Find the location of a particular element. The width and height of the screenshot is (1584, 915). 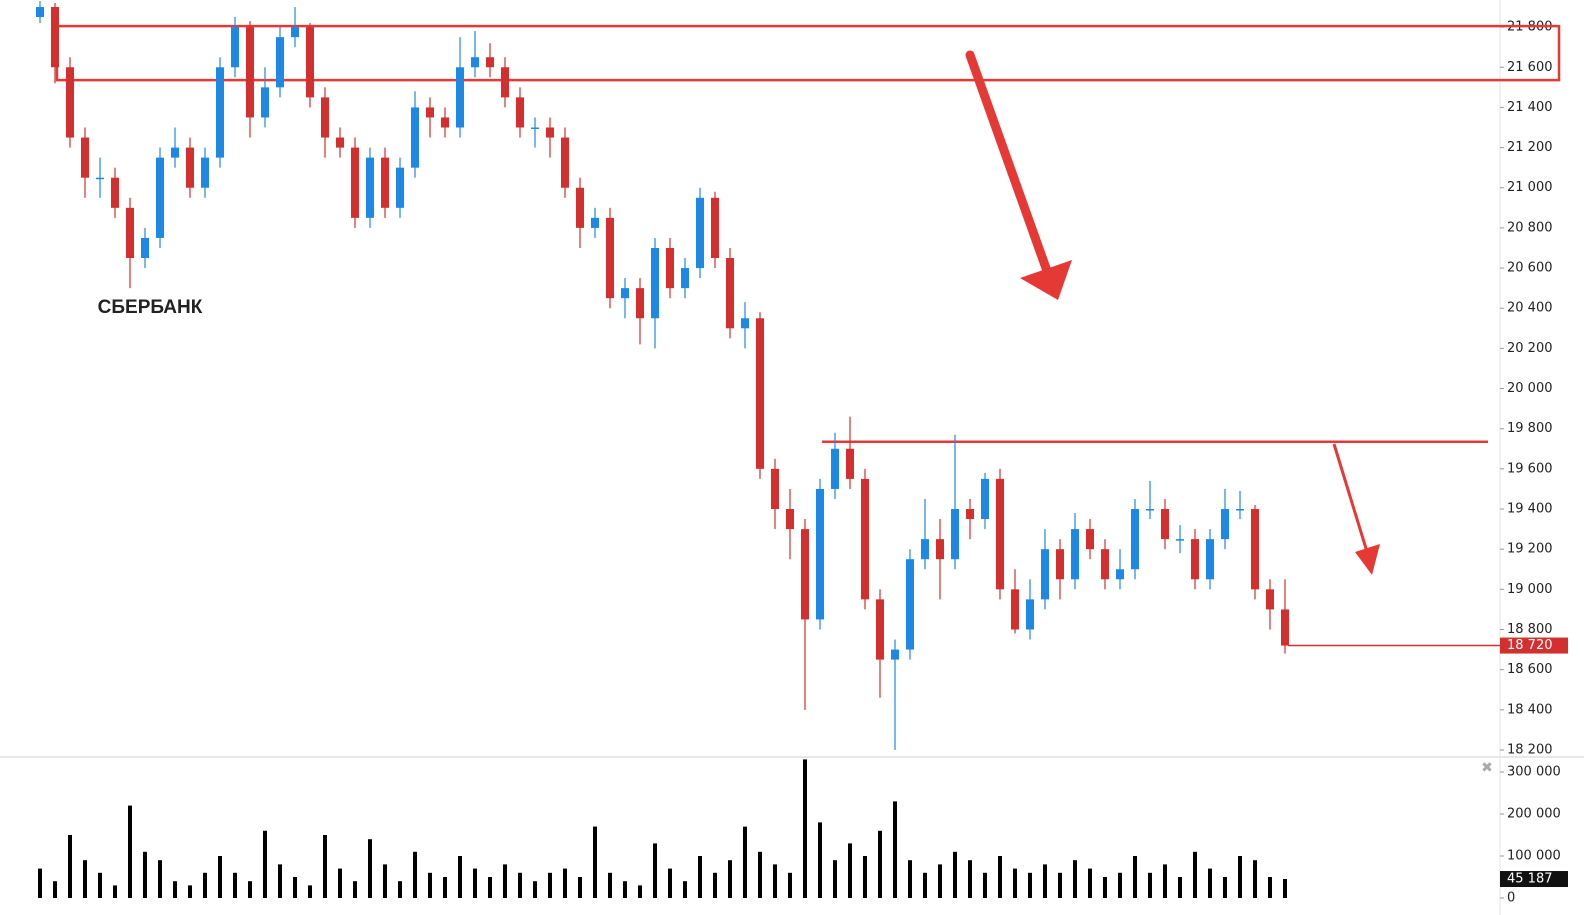

y-tick-label: 19 400 is located at coordinates (1530, 509).